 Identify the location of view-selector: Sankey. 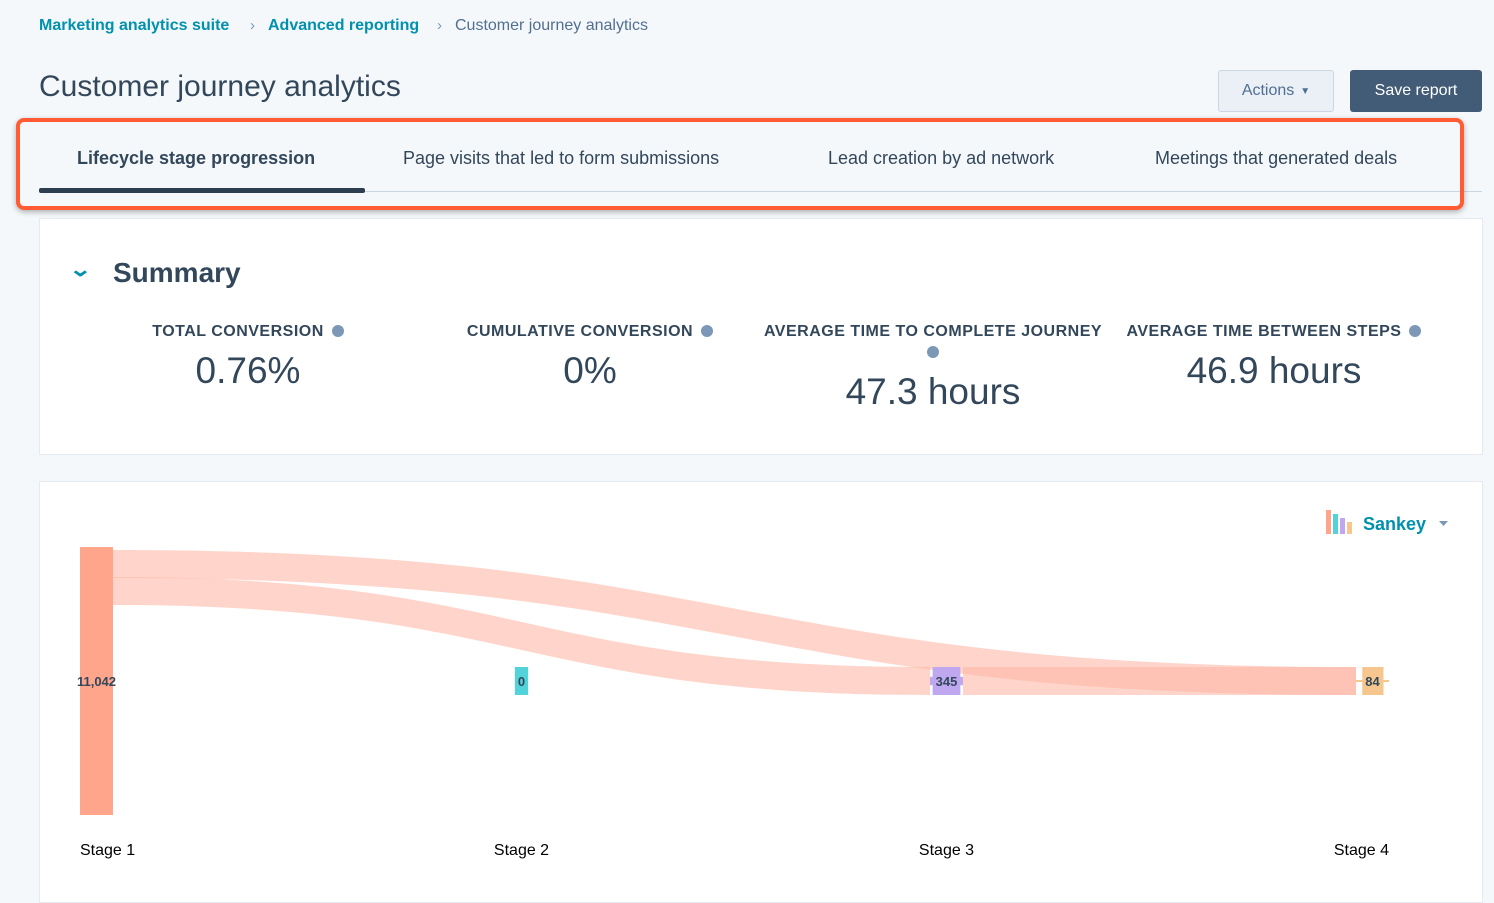
(1394, 524).